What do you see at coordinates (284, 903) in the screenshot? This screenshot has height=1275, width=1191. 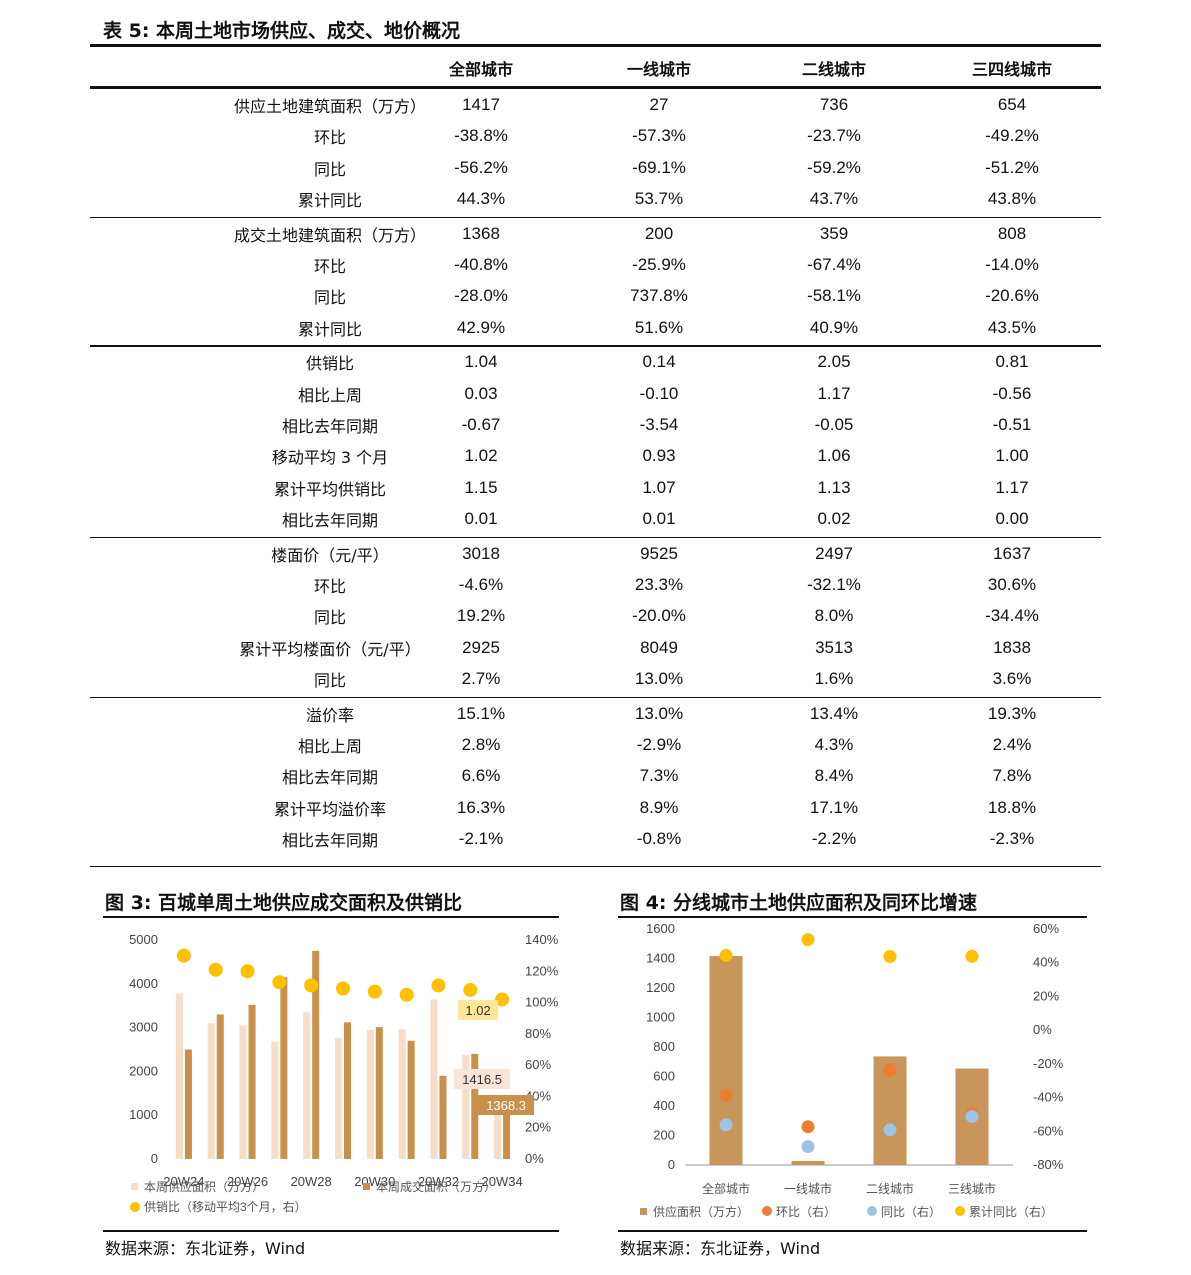 I see `figure3-title: 图 3: 百城单周土地供应成交面积及供销比` at bounding box center [284, 903].